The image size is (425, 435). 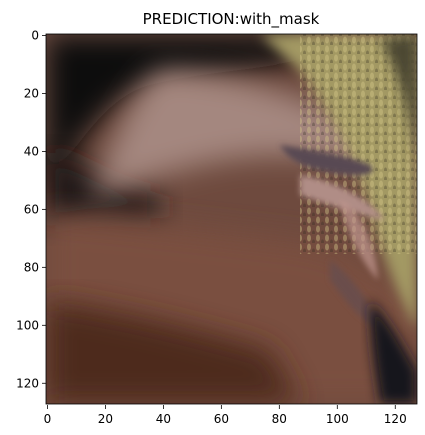 I want to click on x-tick-label: 60, so click(x=221, y=419).